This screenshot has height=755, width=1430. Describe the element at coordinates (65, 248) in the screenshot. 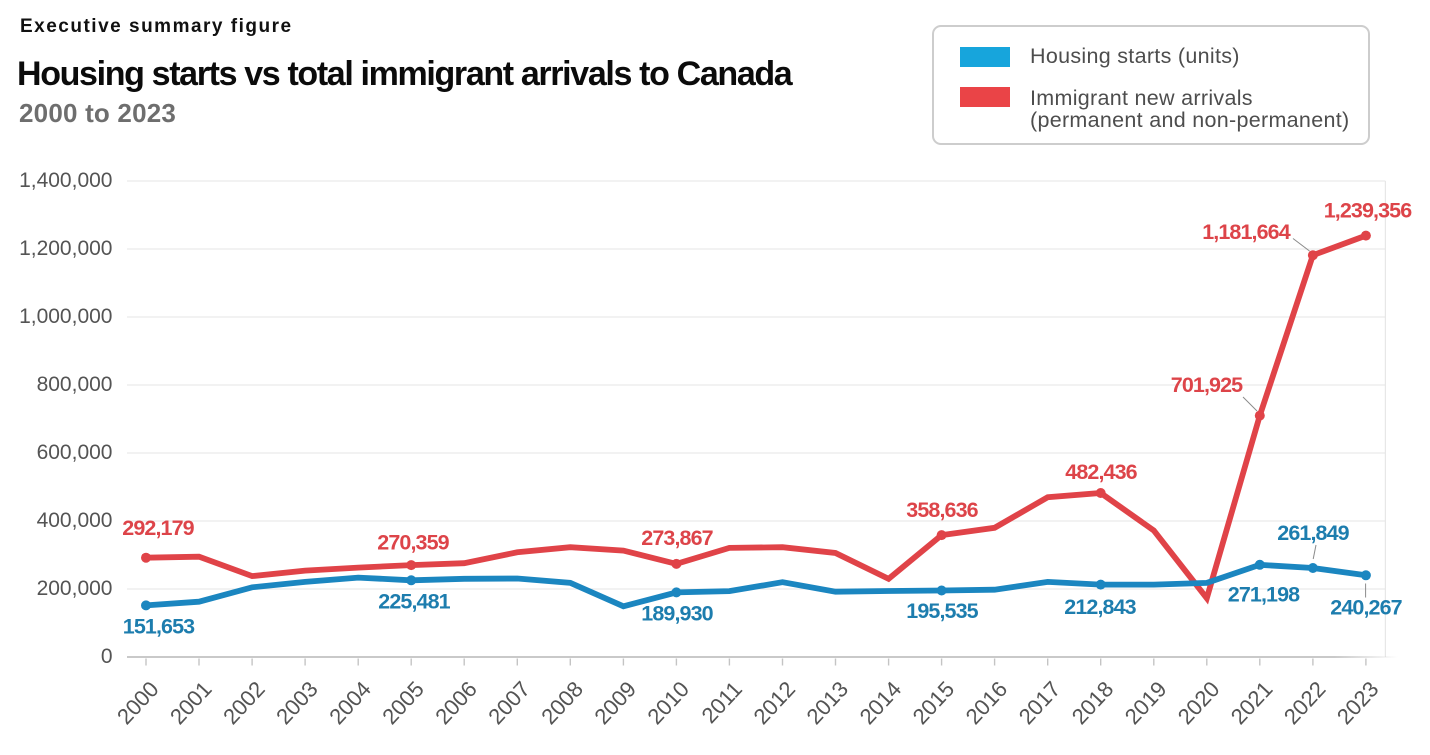

I see `svg-text: 1,200,000` at that location.